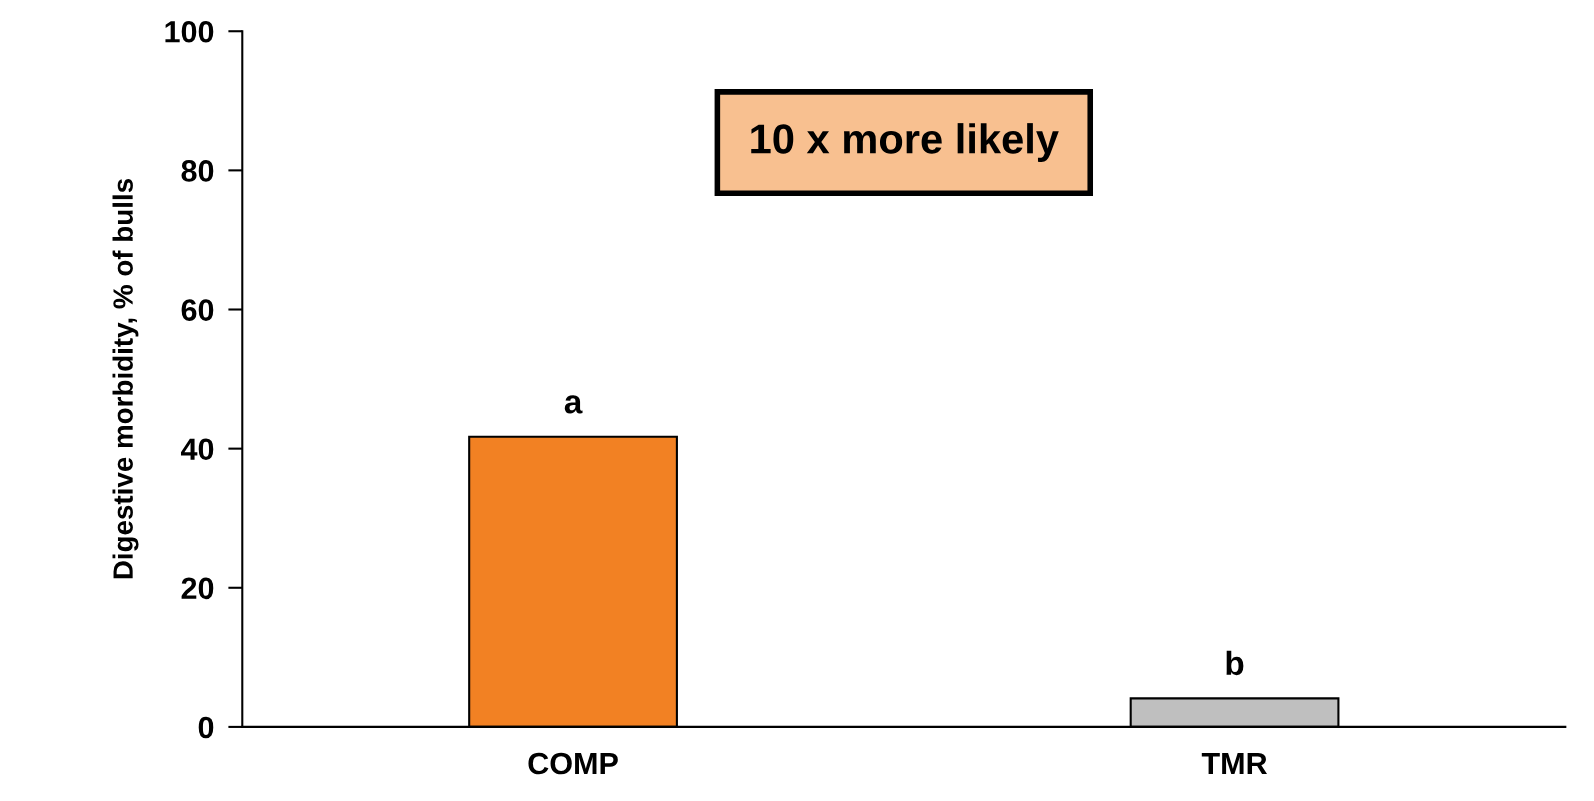 This screenshot has width=1594, height=801. I want to click on y-tick-label: 0, so click(206, 727).